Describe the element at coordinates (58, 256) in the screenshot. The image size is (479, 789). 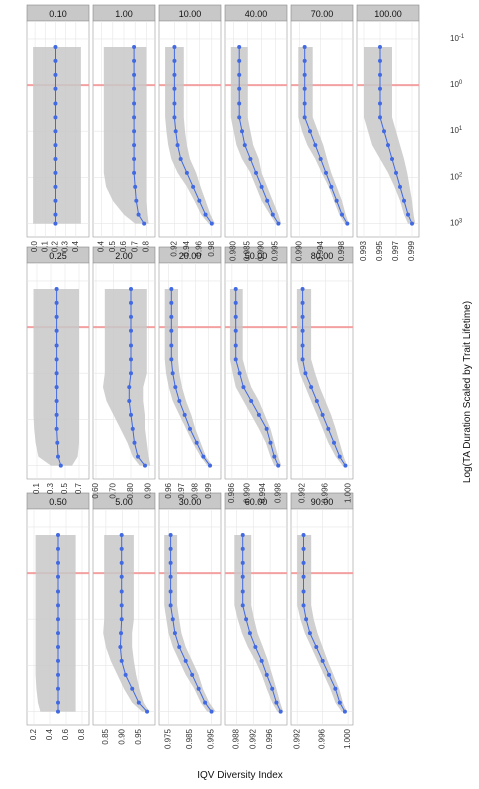
I see `facet-label: 0.25` at that location.